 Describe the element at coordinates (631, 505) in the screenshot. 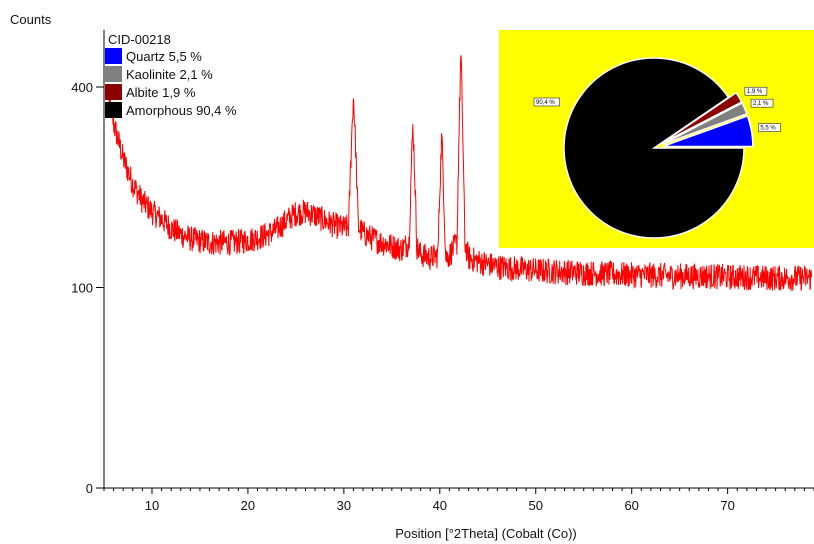

I see `x-tick-label: 60` at that location.